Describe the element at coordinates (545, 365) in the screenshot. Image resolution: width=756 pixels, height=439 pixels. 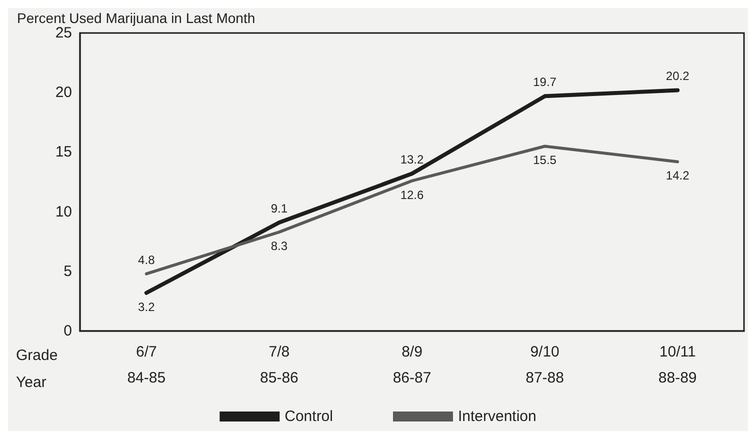
I see `x-tick-label: 9/10 87-88` at that location.